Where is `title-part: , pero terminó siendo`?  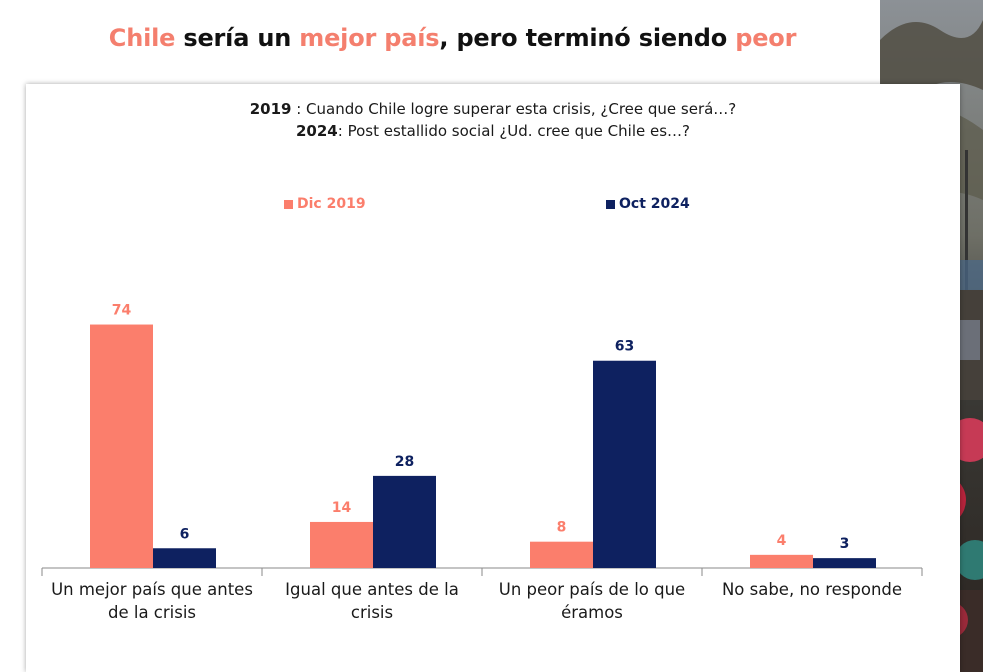
title-part: , pero terminó siendo is located at coordinates (587, 38).